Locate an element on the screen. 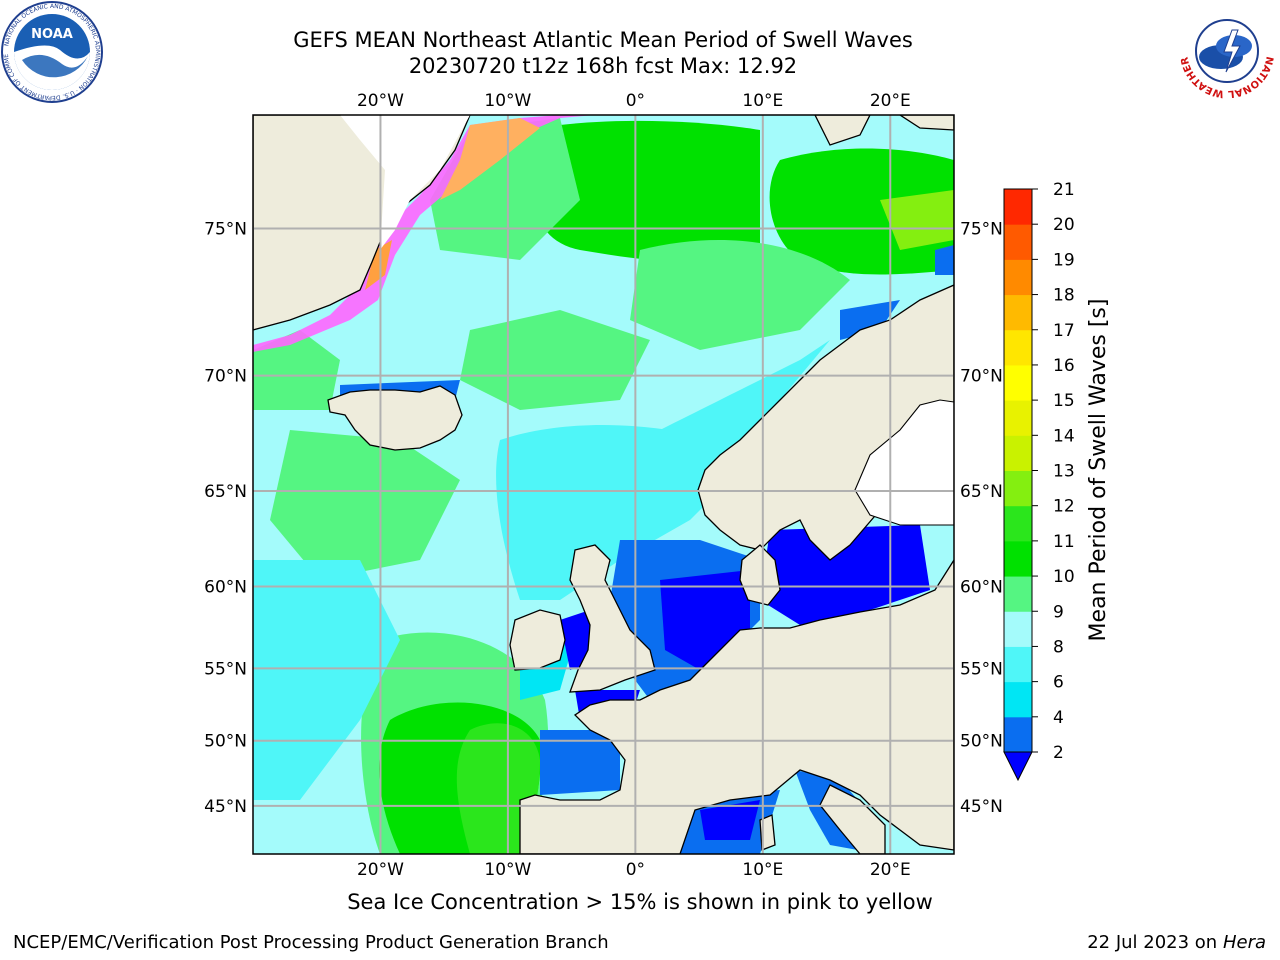 This screenshot has width=1280, height=960. colorbar-tick-label: 14 is located at coordinates (1064, 436).